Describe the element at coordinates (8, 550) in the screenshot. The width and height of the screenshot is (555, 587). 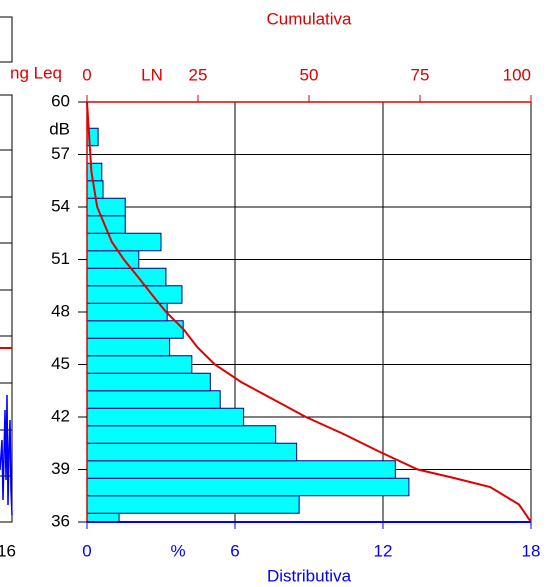
I see `side-value: 3.16` at that location.